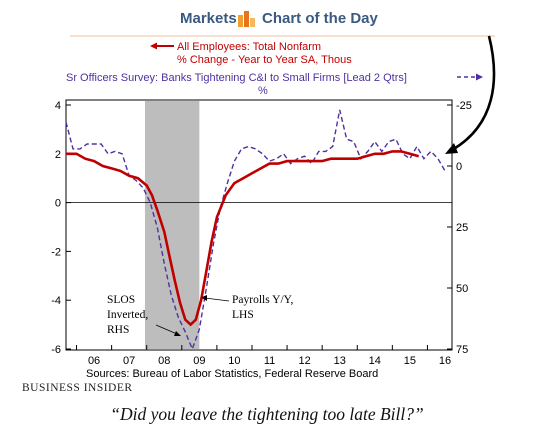  I want to click on x-tick-label: 14, so click(375, 361).